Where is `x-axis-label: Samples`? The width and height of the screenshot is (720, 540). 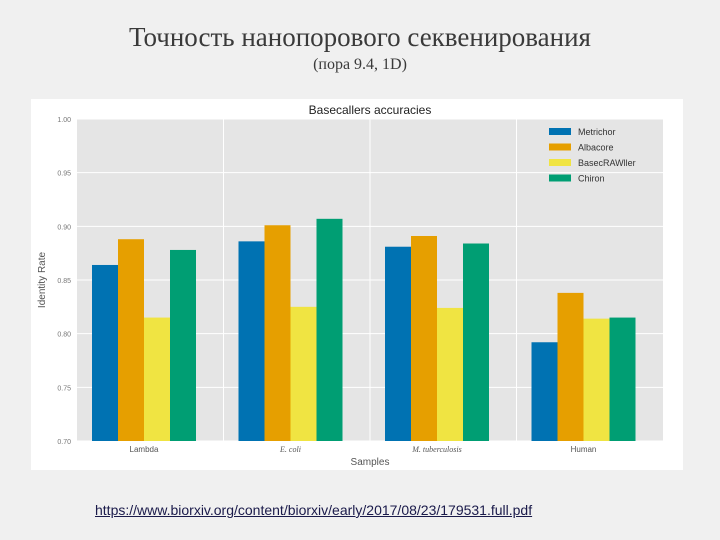 x-axis-label: Samples is located at coordinates (370, 462).